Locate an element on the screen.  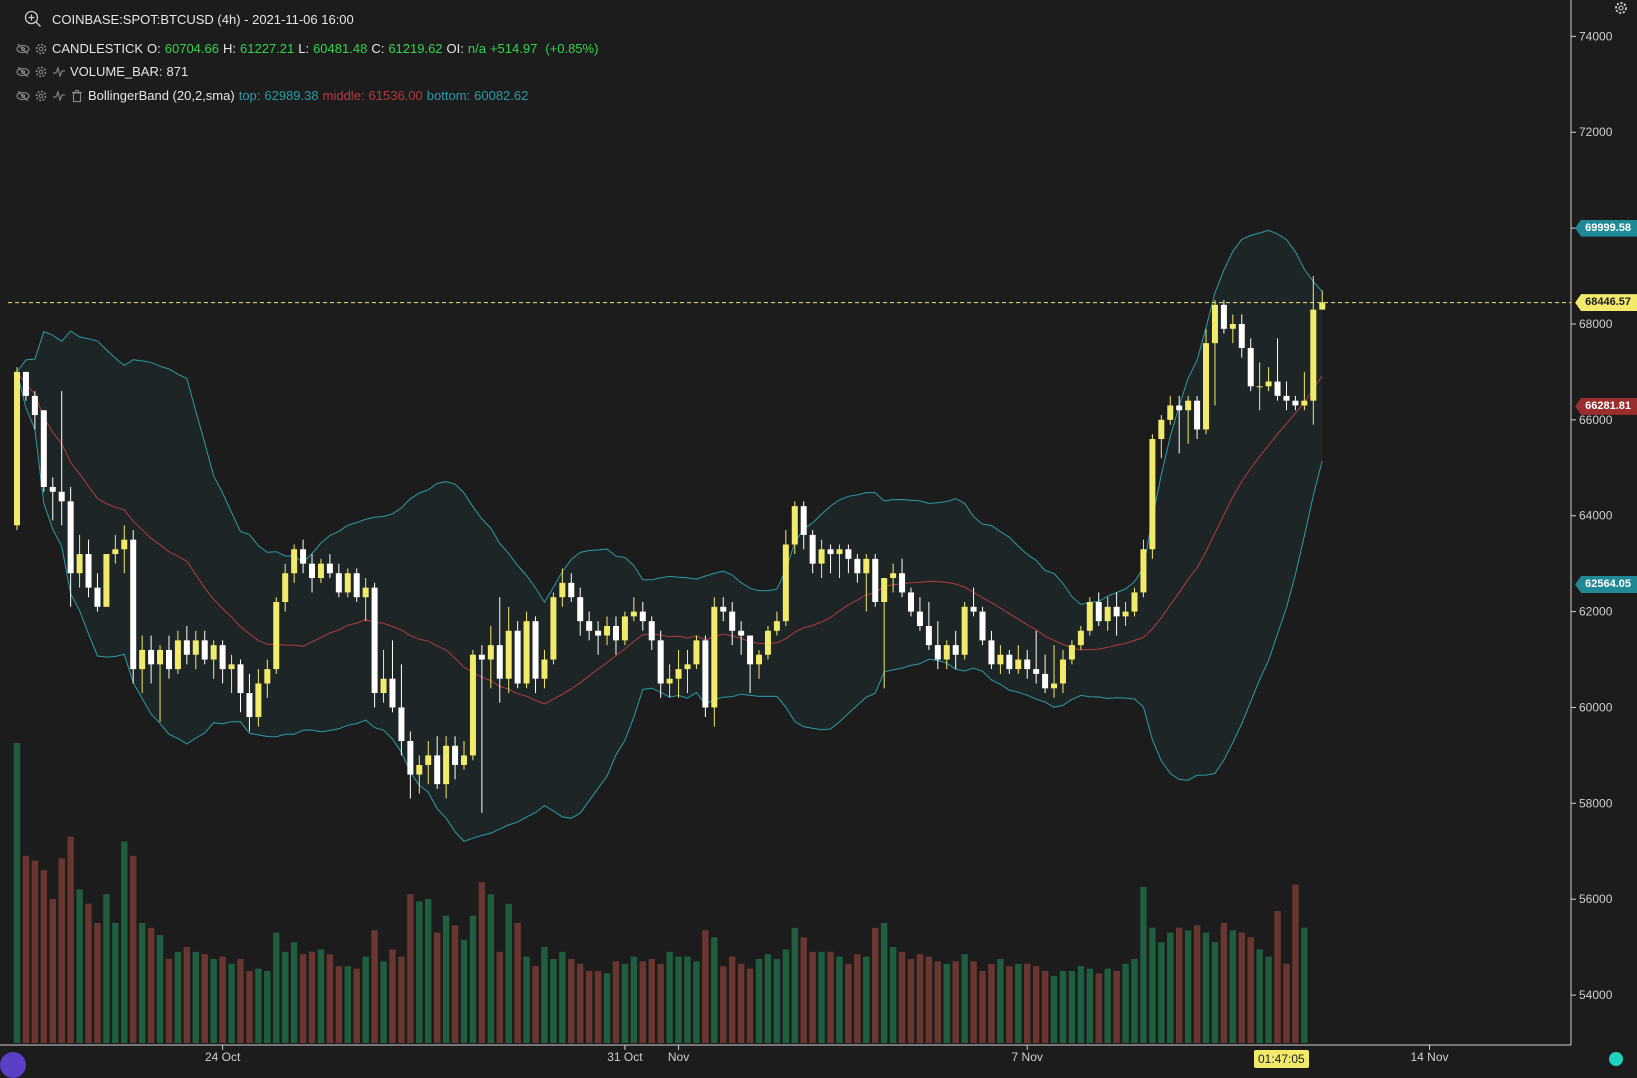
legend-bollinger-name: BollingerBand (20,2,sma) is located at coordinates (161, 95).